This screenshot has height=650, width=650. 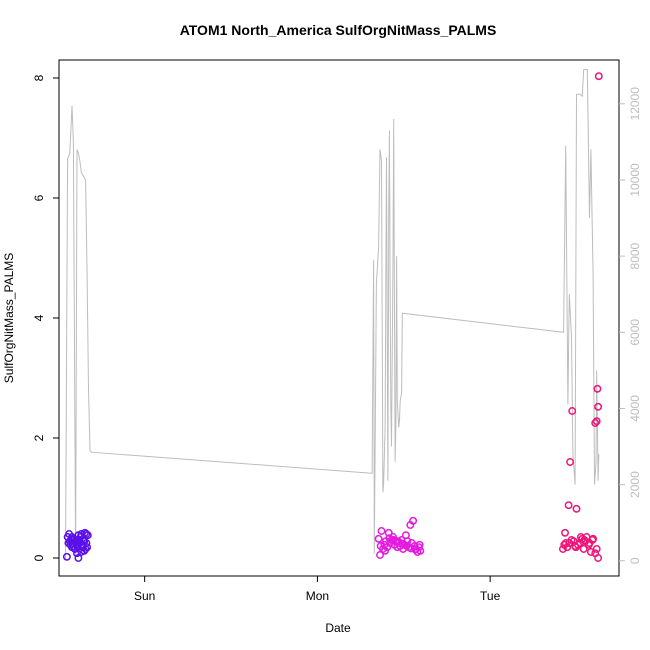 I want to click on y-tick-label: 2, so click(x=39, y=437).